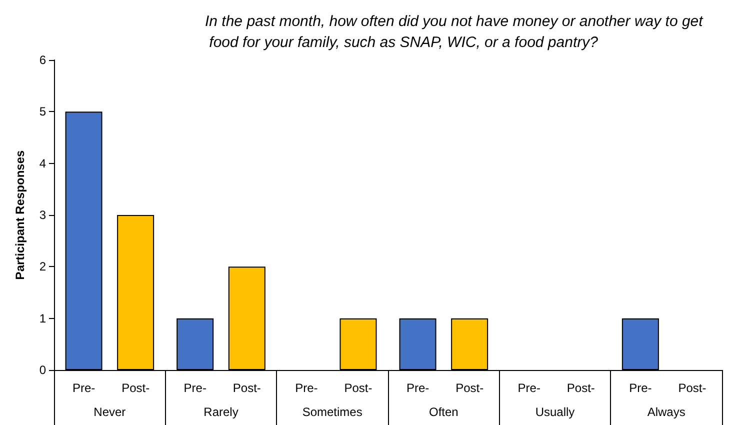 The image size is (730, 425). Describe the element at coordinates (136, 388) in the screenshot. I see `series-label: Post-` at that location.